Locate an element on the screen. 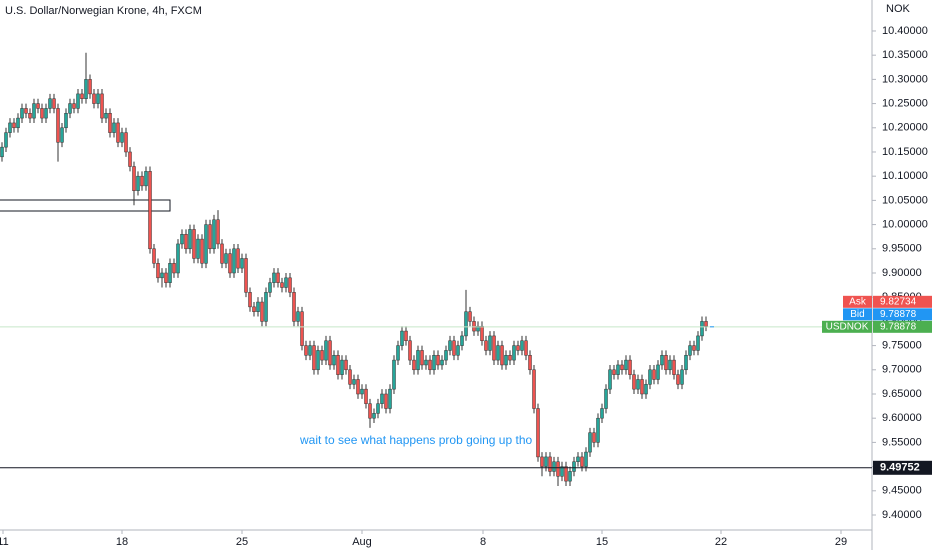 The height and width of the screenshot is (555, 932). x-tick-label: Aug is located at coordinates (362, 542).